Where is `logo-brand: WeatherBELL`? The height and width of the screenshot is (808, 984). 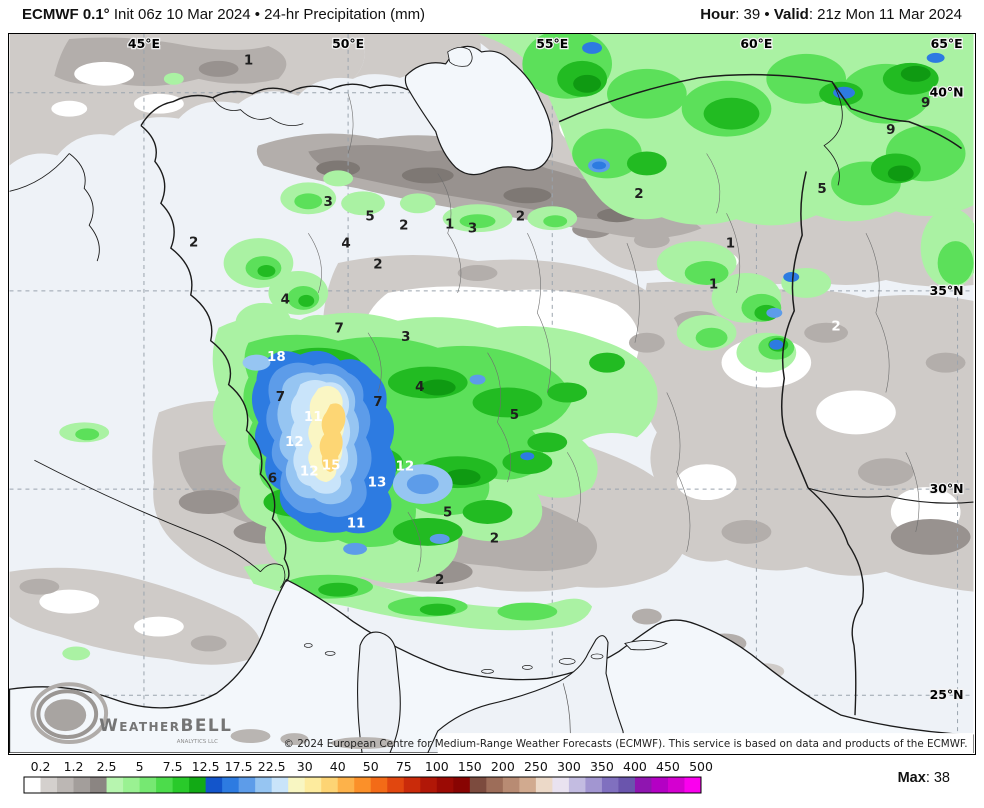 logo-brand: WeatherBELL is located at coordinates (165, 725).